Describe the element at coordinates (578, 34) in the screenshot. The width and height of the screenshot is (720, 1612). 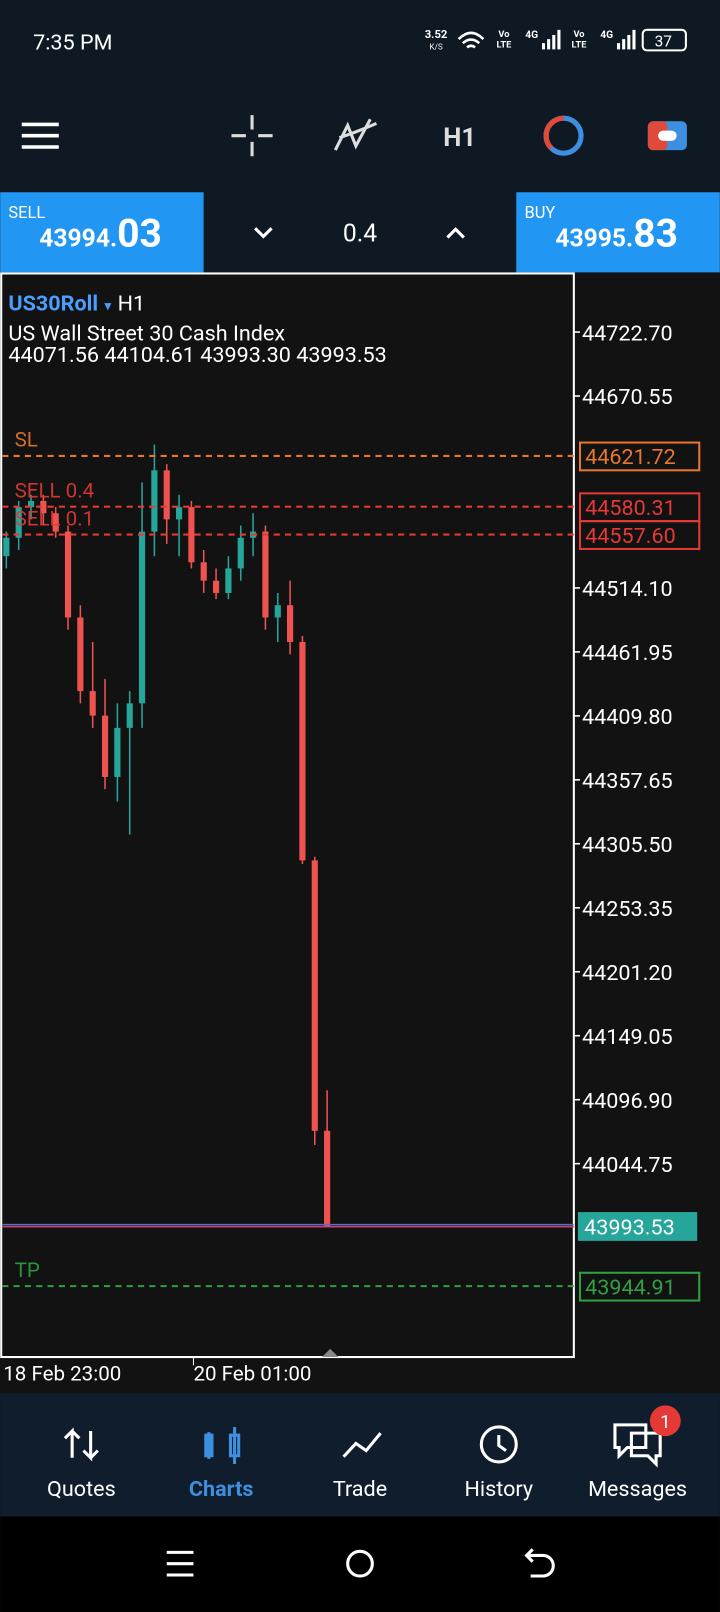
I see `signal-label: Vo` at that location.